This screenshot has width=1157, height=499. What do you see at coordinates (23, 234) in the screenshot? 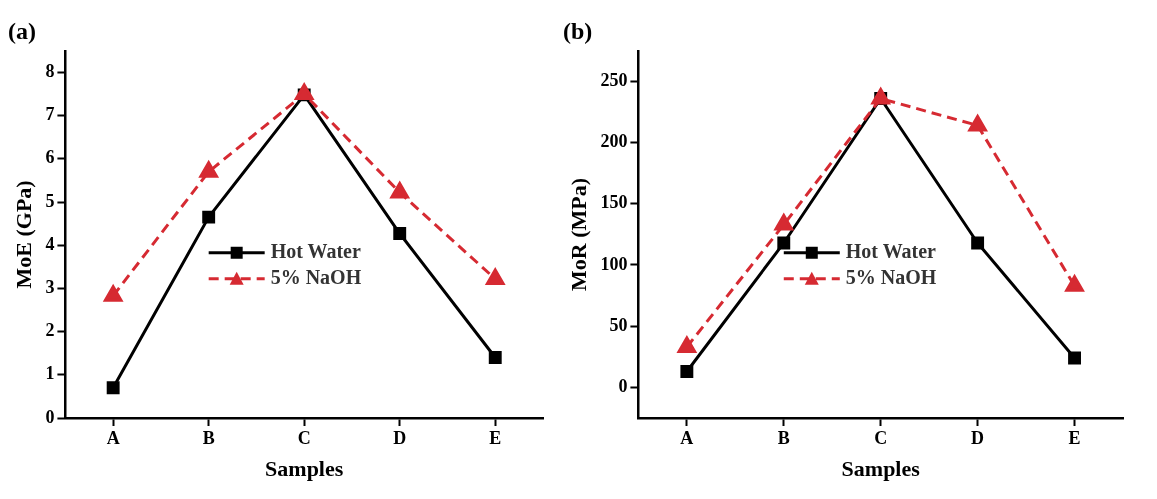
I see `y-axis-title: MoE (GPa)` at bounding box center [23, 234].